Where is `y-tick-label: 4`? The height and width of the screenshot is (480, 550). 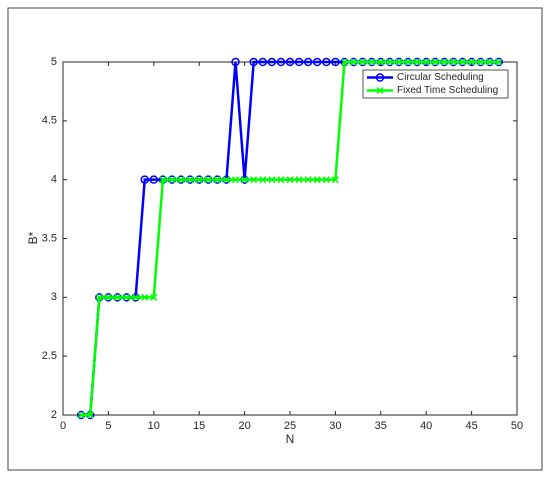 y-tick-label: 4 is located at coordinates (54, 180).